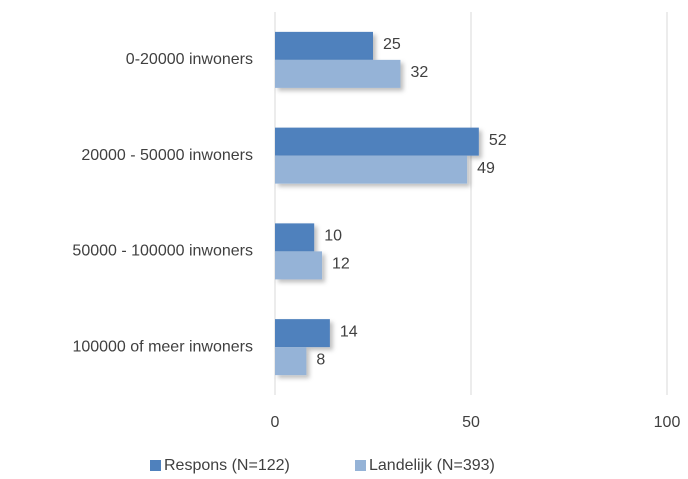  Describe the element at coordinates (227, 465) in the screenshot. I see `legend-label: Respons (N=122)` at that location.